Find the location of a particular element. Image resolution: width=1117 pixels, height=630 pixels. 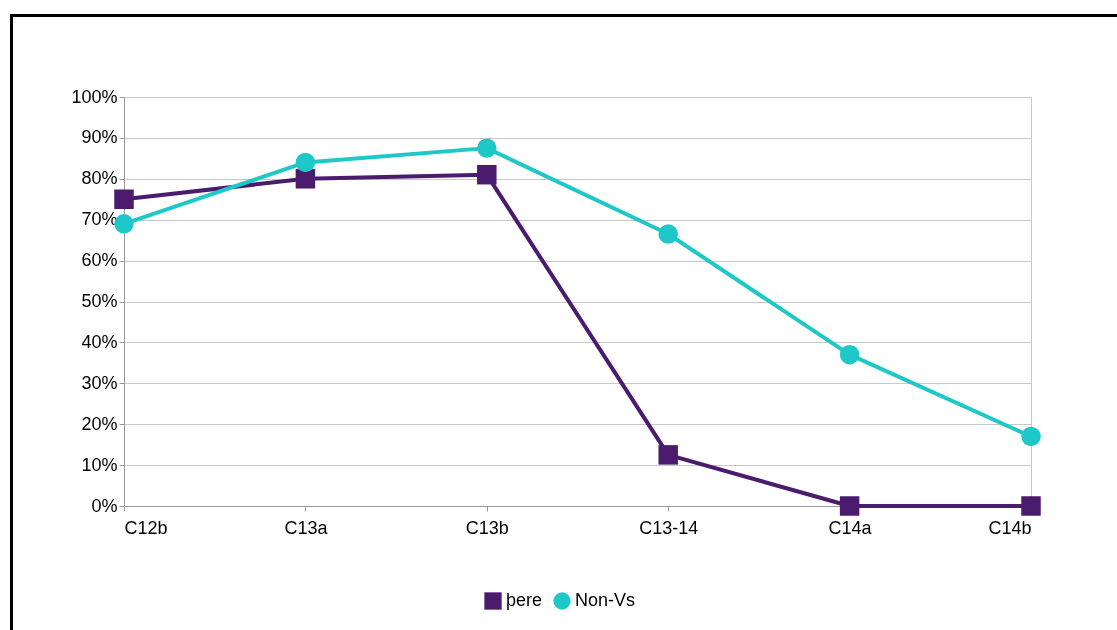

y-tick-label: 30% is located at coordinates (99, 382).